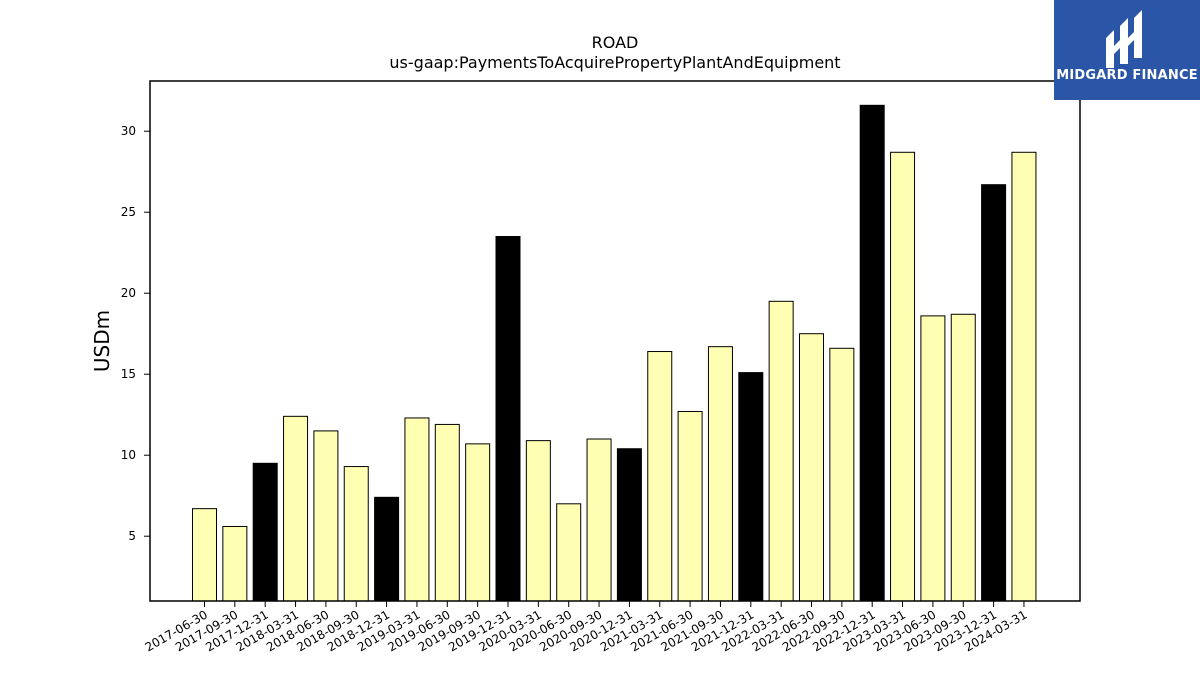 This screenshot has width=1200, height=675. Describe the element at coordinates (1124, 39) in the screenshot. I see `logo-mark-icon` at that location.